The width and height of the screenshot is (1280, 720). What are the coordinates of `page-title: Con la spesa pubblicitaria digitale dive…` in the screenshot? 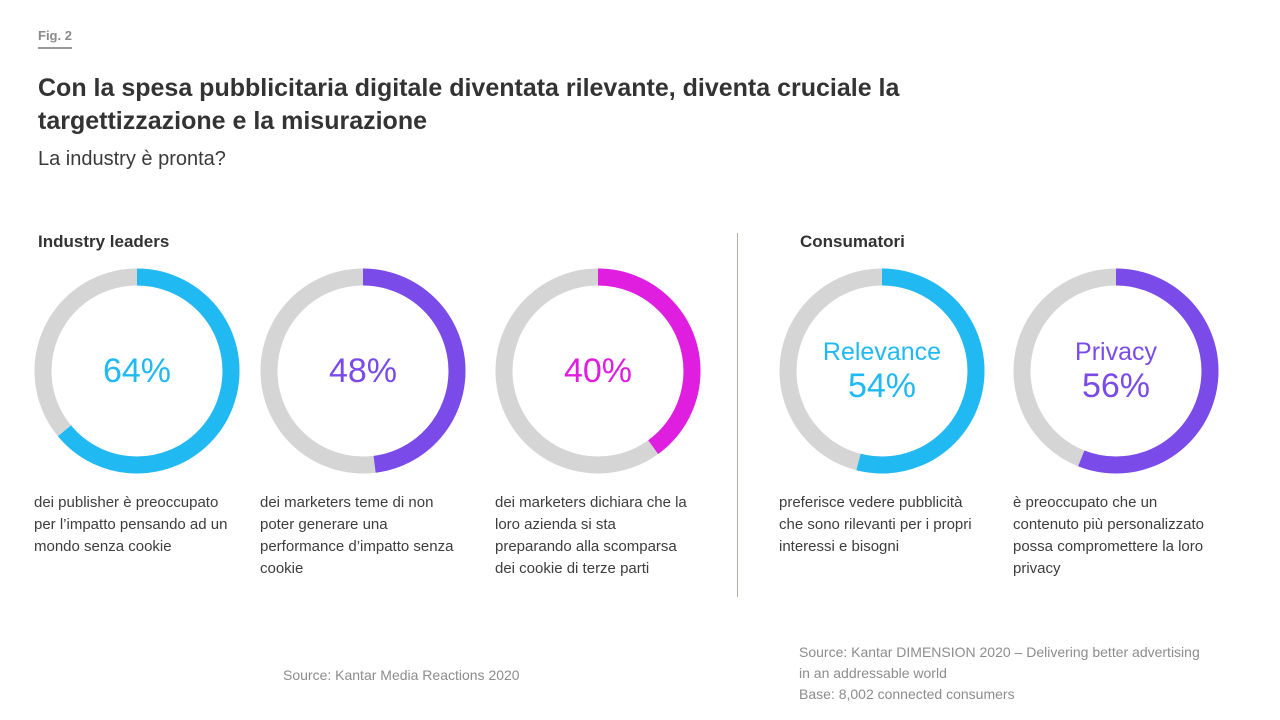 It's located at (469, 104).